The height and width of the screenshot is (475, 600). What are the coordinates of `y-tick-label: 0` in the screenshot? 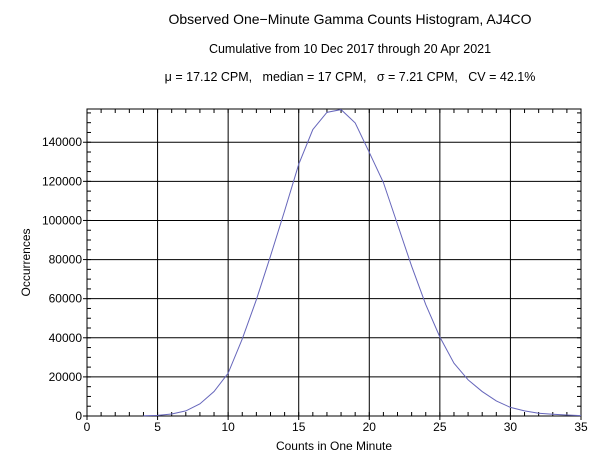 It's located at (78, 416).